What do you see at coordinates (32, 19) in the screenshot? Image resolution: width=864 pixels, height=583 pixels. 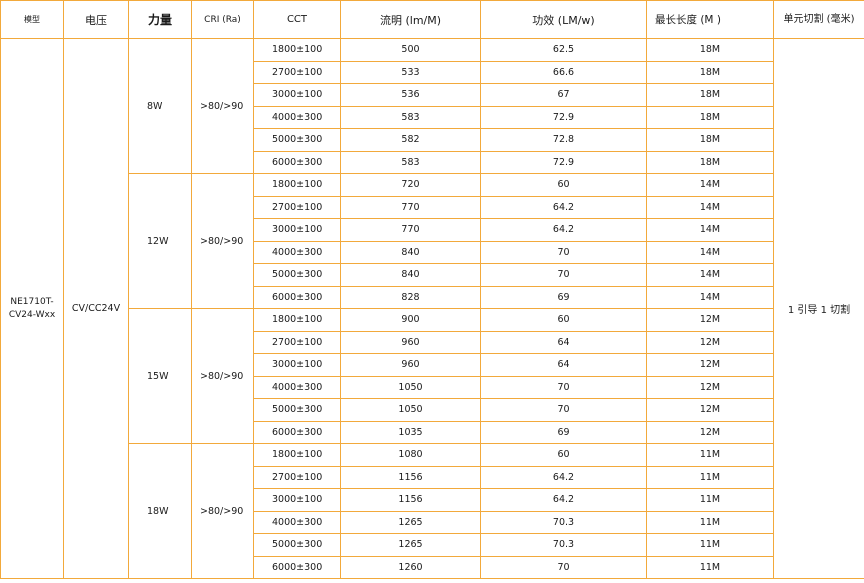 I see `header-model: 模型` at bounding box center [32, 19].